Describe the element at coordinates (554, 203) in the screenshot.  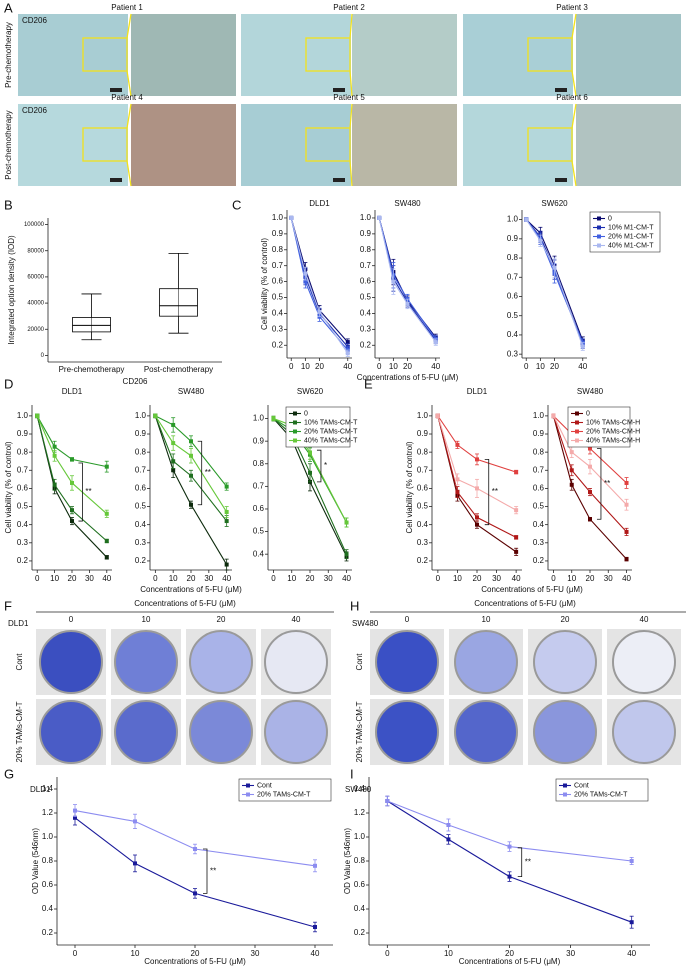
I see `chart-title: SW620` at that location.